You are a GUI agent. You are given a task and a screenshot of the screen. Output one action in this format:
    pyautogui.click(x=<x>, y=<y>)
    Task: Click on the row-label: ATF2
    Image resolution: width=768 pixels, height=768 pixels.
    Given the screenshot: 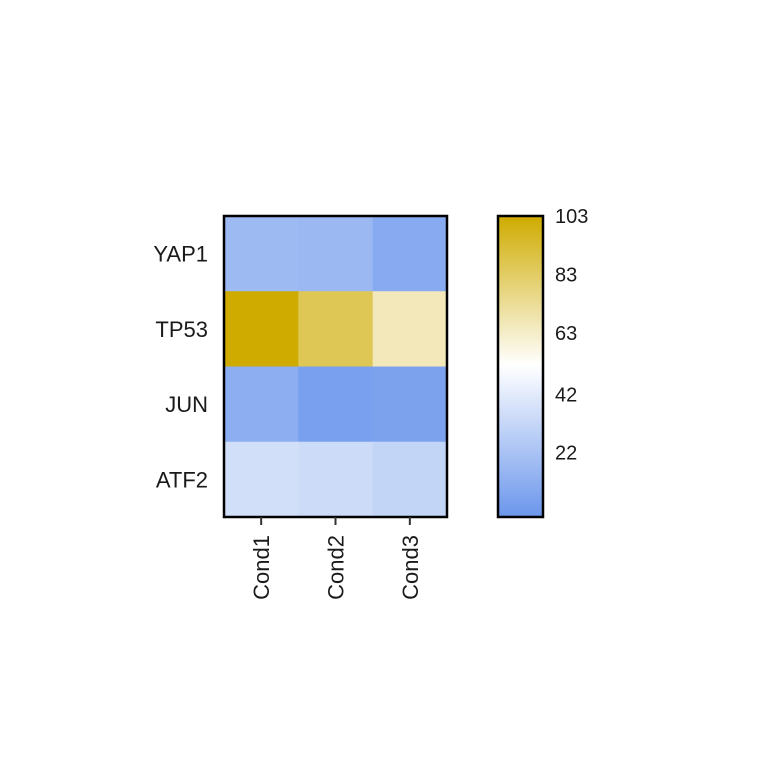 What is the action you would take?
    pyautogui.click(x=182, y=479)
    